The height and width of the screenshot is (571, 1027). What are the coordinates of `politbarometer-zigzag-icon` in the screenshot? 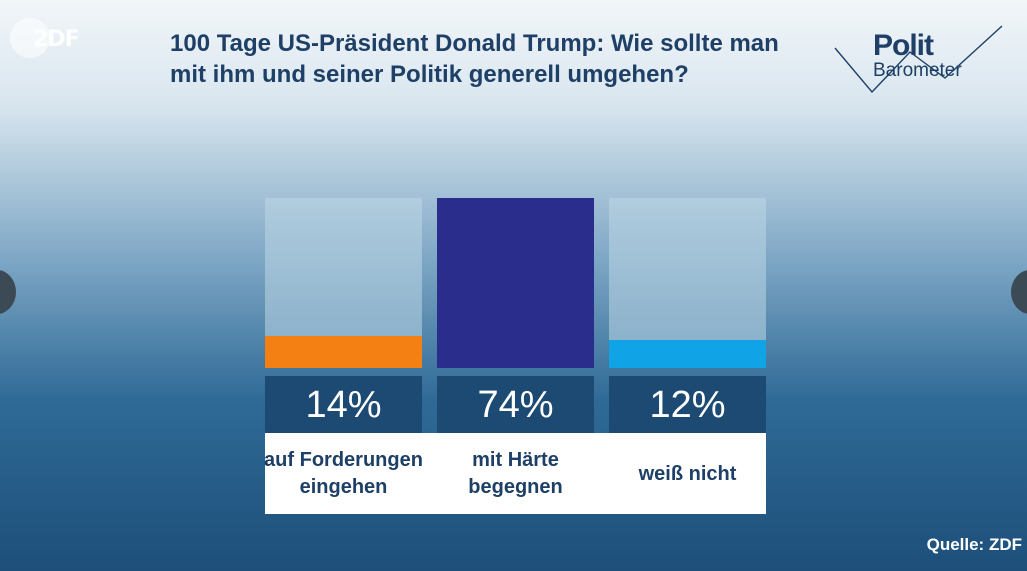 It's located at (918, 59).